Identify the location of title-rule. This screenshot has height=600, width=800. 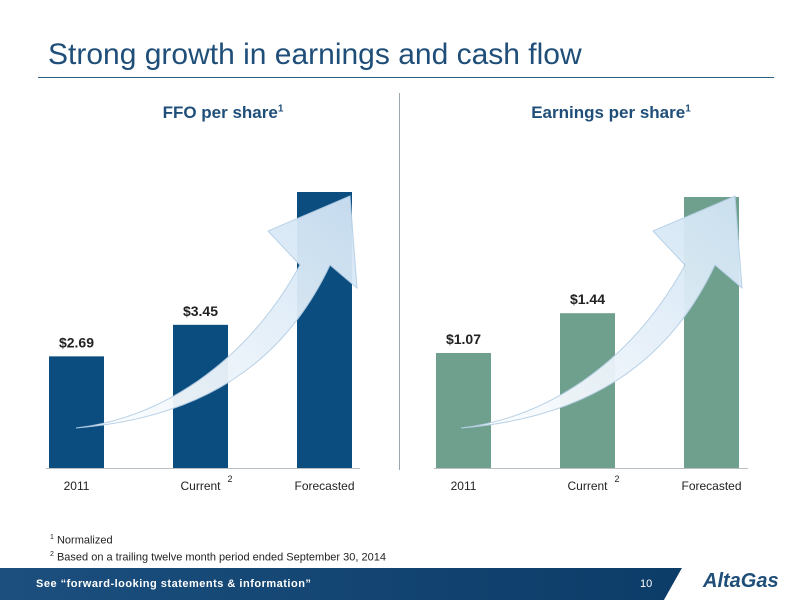
(406, 77).